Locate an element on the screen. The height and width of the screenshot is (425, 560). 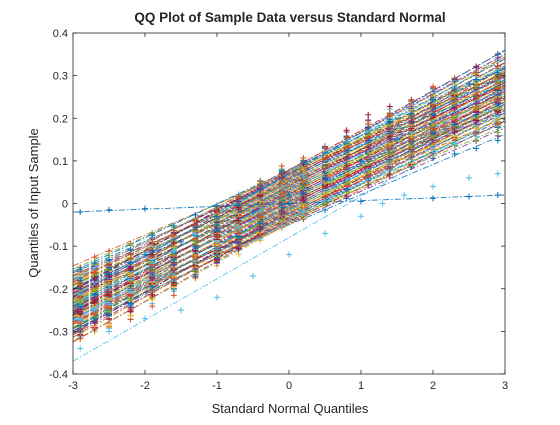
y-tick-label: -0.3 is located at coordinates (58, 332).